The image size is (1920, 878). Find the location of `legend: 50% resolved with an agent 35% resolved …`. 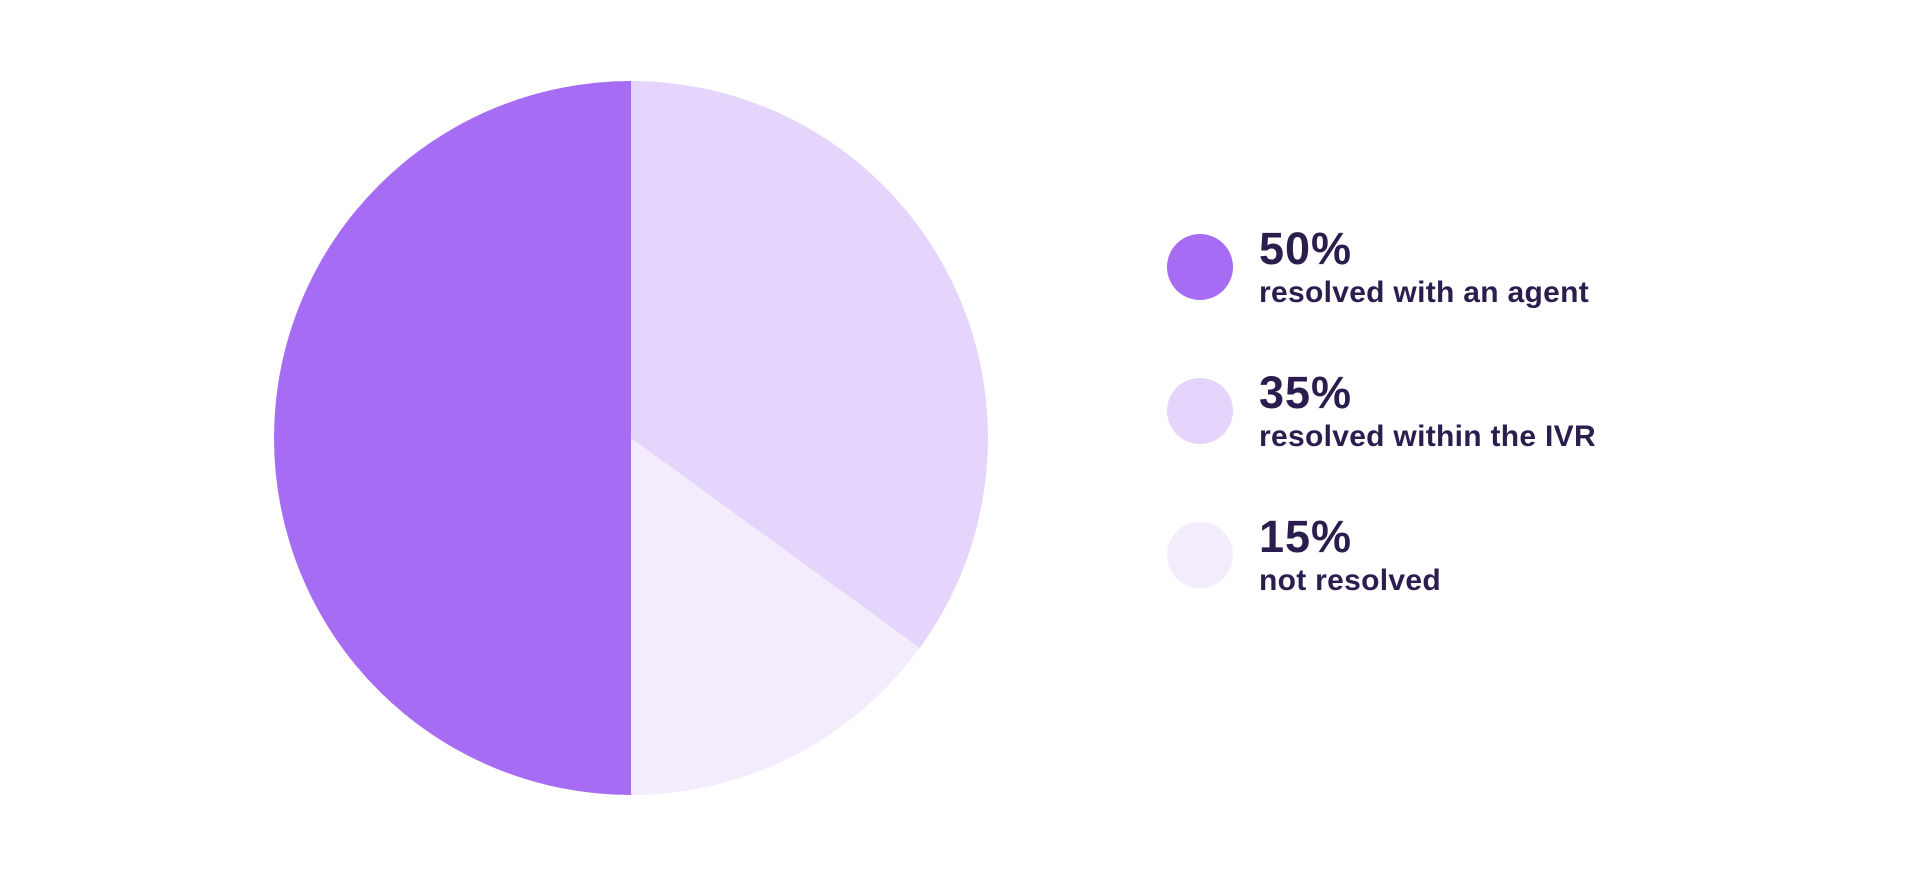

legend: 50% resolved with an agent 35% resolved … is located at coordinates (1381, 411).